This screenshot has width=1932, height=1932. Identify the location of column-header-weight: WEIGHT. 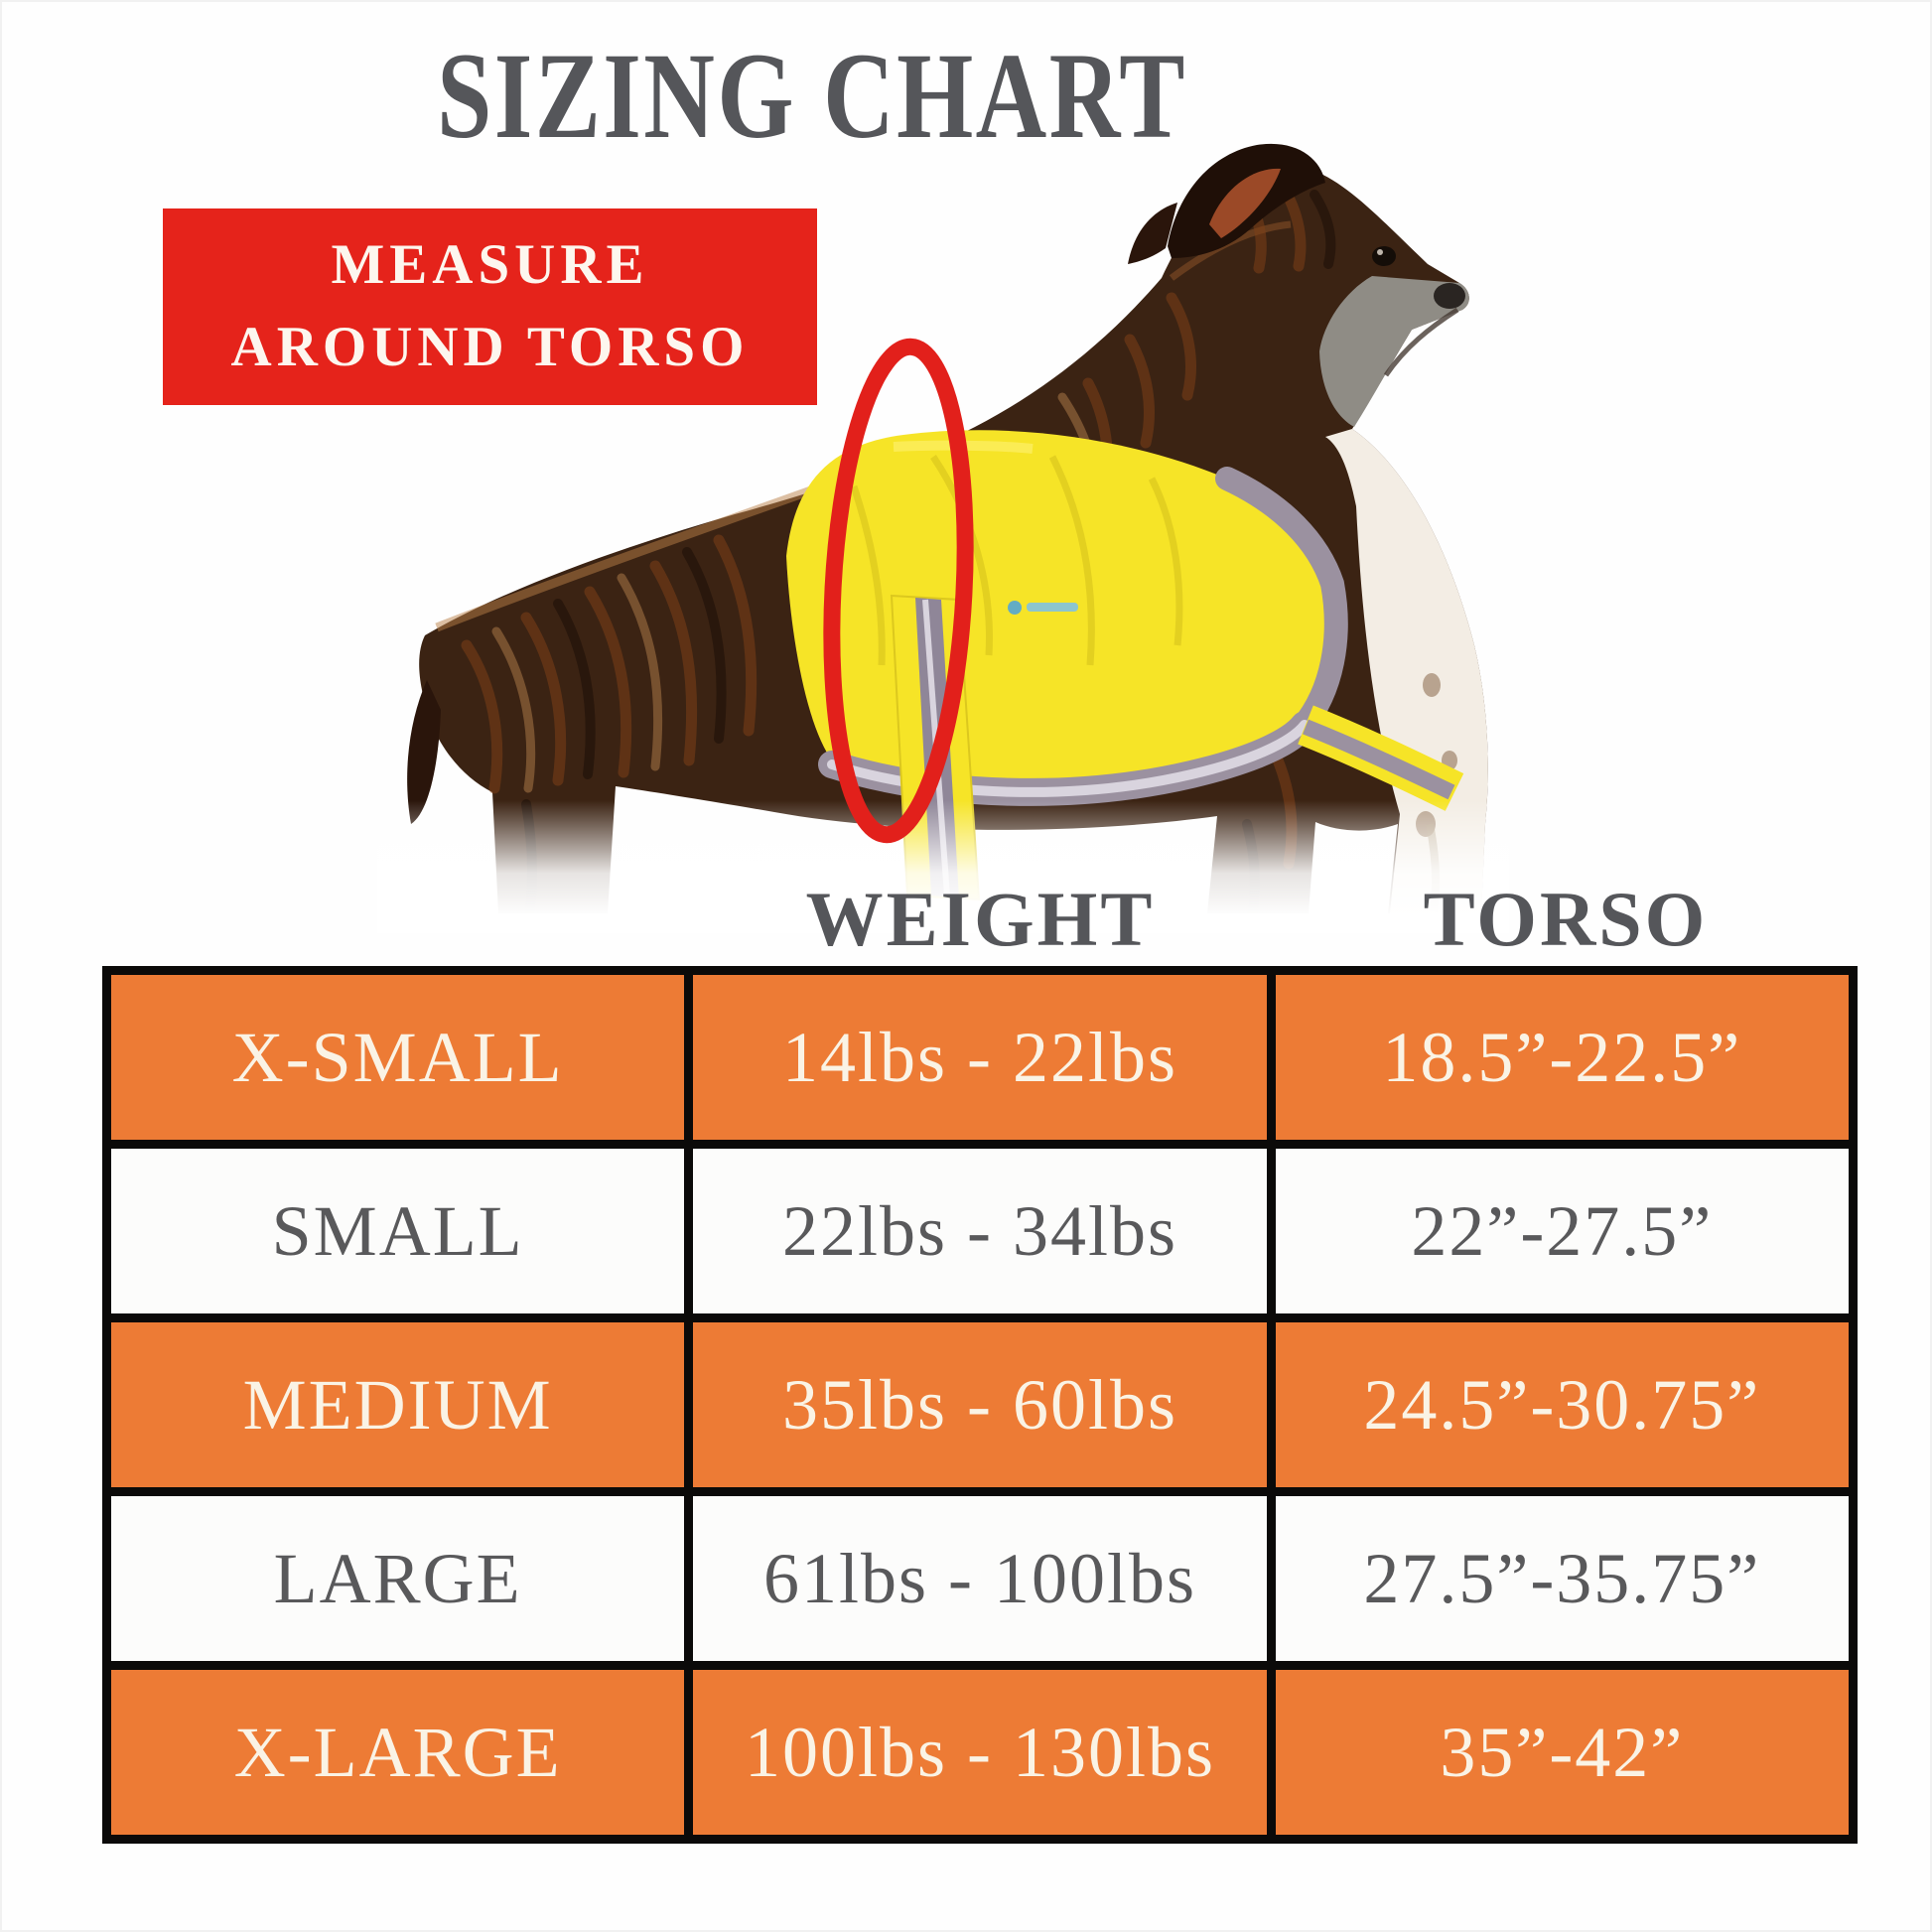
(980, 919).